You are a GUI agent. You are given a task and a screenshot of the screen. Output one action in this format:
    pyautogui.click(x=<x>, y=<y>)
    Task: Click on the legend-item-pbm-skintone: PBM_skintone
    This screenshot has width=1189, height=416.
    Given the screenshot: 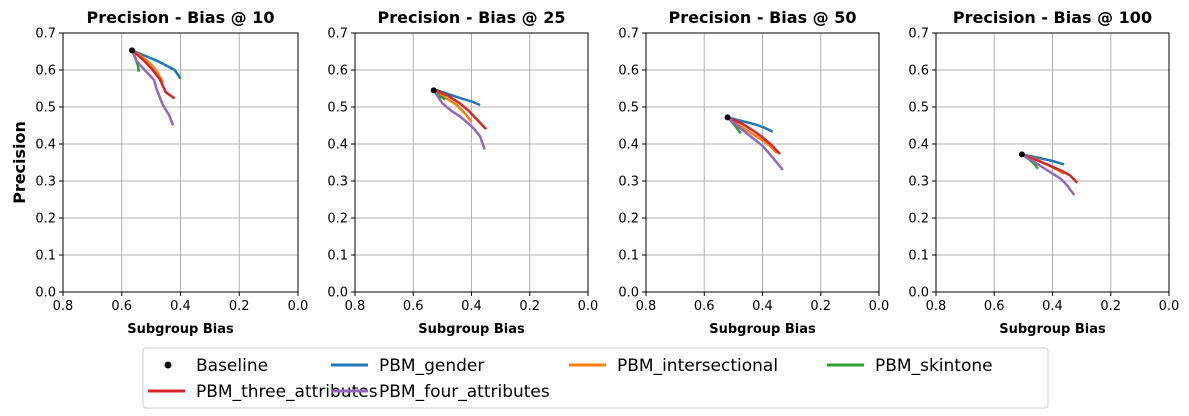 What is the action you would take?
    pyautogui.click(x=910, y=366)
    